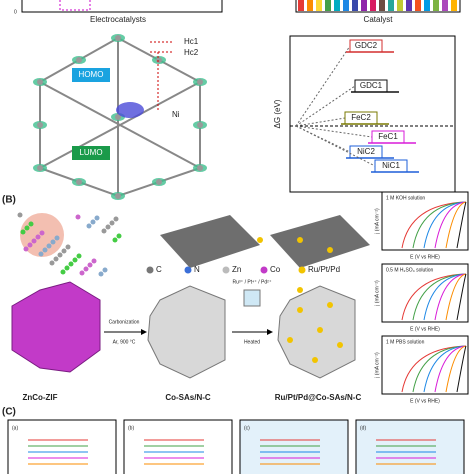 This screenshot has height=474, width=474. Describe the element at coordinates (366, 45) in the screenshot. I see `level-label: GDC2` at that location.